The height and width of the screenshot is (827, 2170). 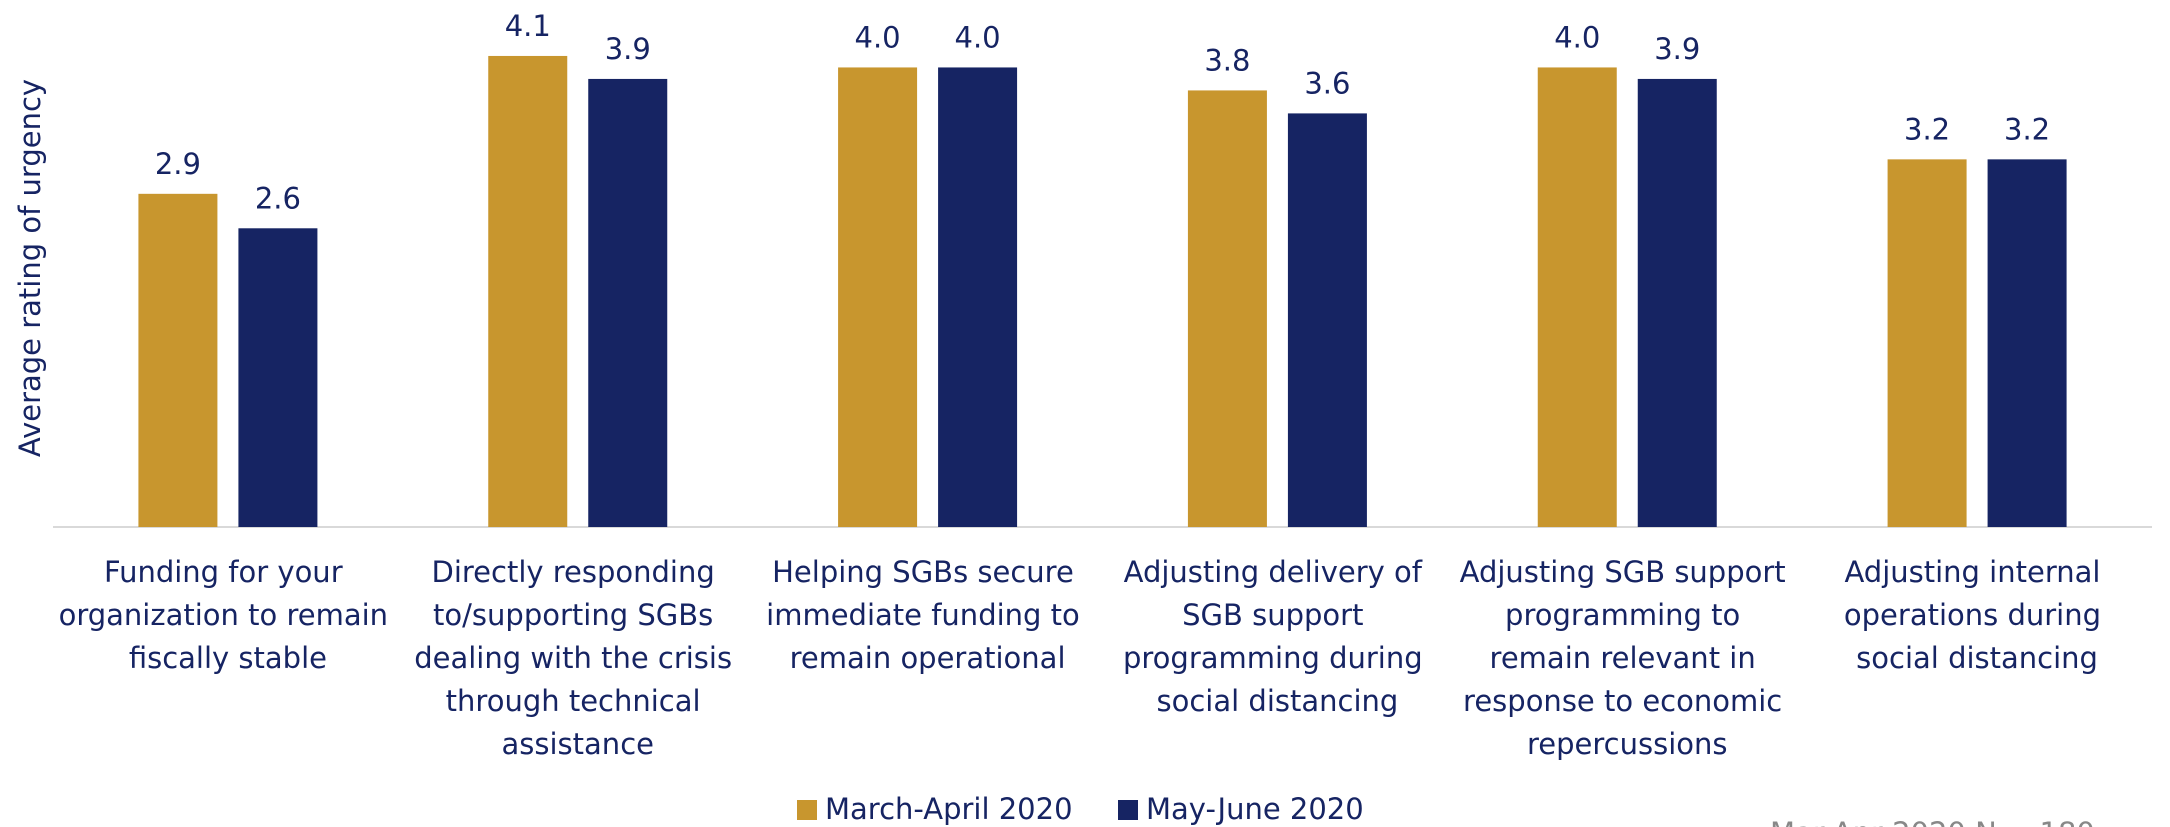 I want to click on legend-label: May-June 2020, so click(x=1255, y=809).